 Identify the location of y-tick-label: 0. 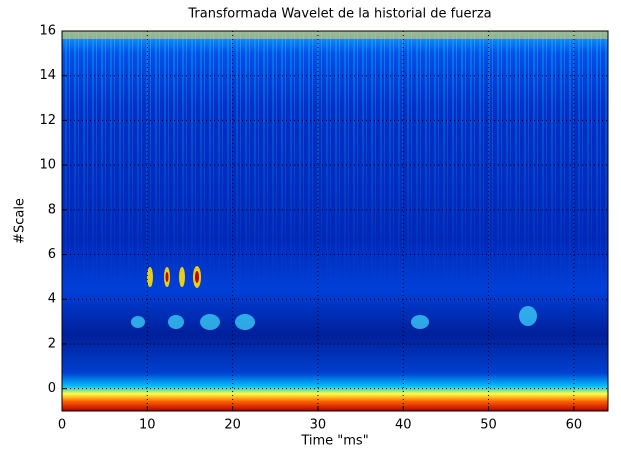
(52, 388).